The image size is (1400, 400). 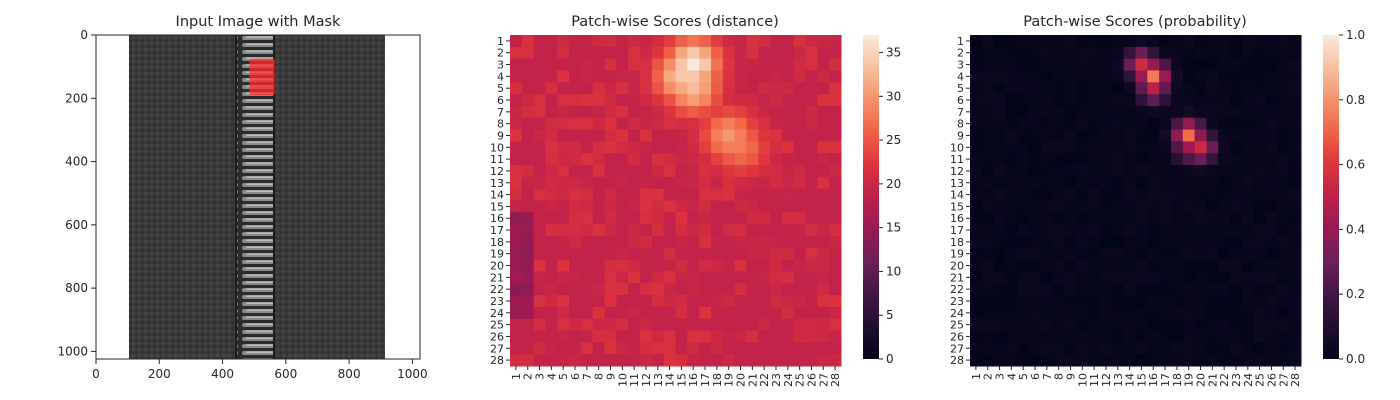 I want to click on y-tick-label: 1, so click(x=960, y=41).